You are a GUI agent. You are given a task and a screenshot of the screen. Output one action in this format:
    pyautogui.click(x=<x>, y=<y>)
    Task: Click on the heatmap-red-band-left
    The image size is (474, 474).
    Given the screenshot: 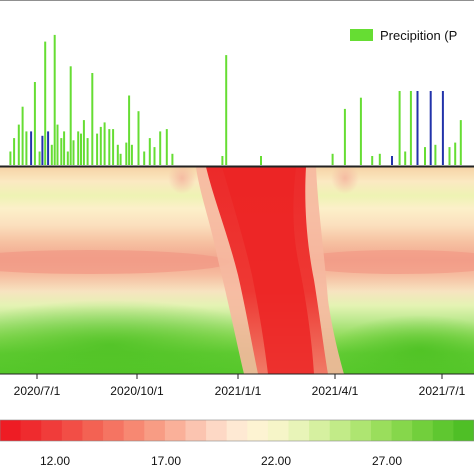 What is the action you would take?
    pyautogui.click(x=115, y=262)
    